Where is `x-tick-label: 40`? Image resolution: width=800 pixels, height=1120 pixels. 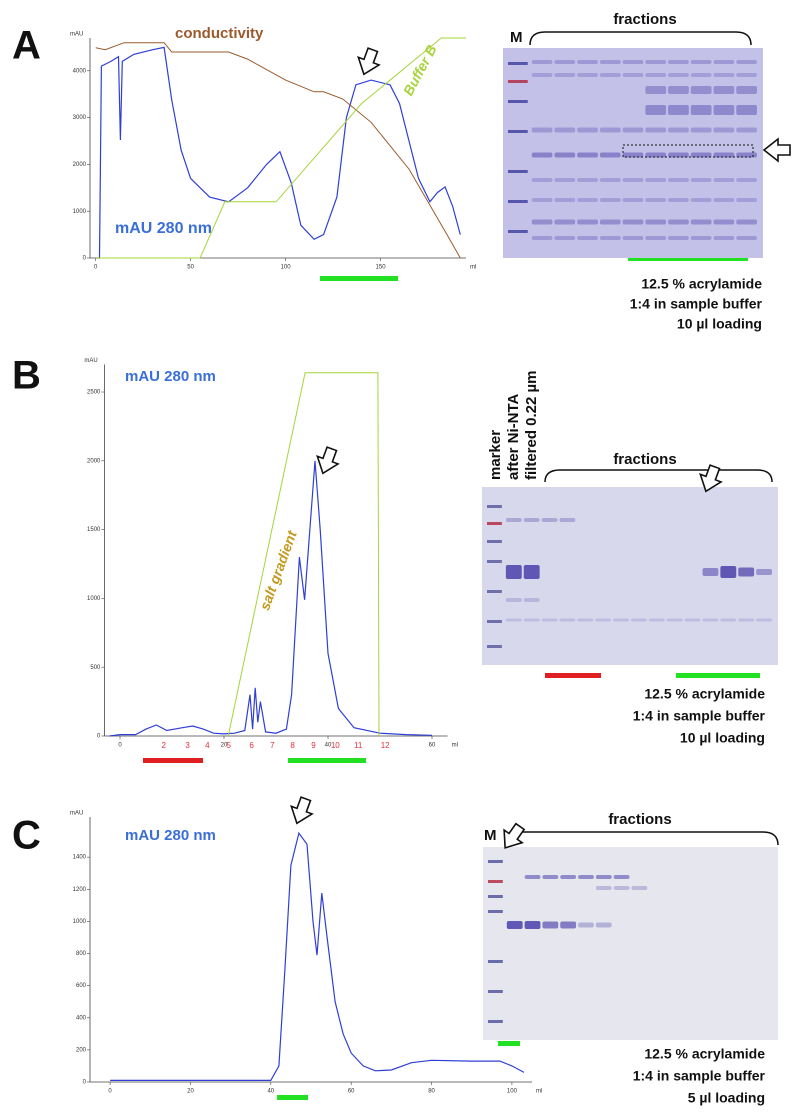 x-tick-label: 40 is located at coordinates (270, 1092).